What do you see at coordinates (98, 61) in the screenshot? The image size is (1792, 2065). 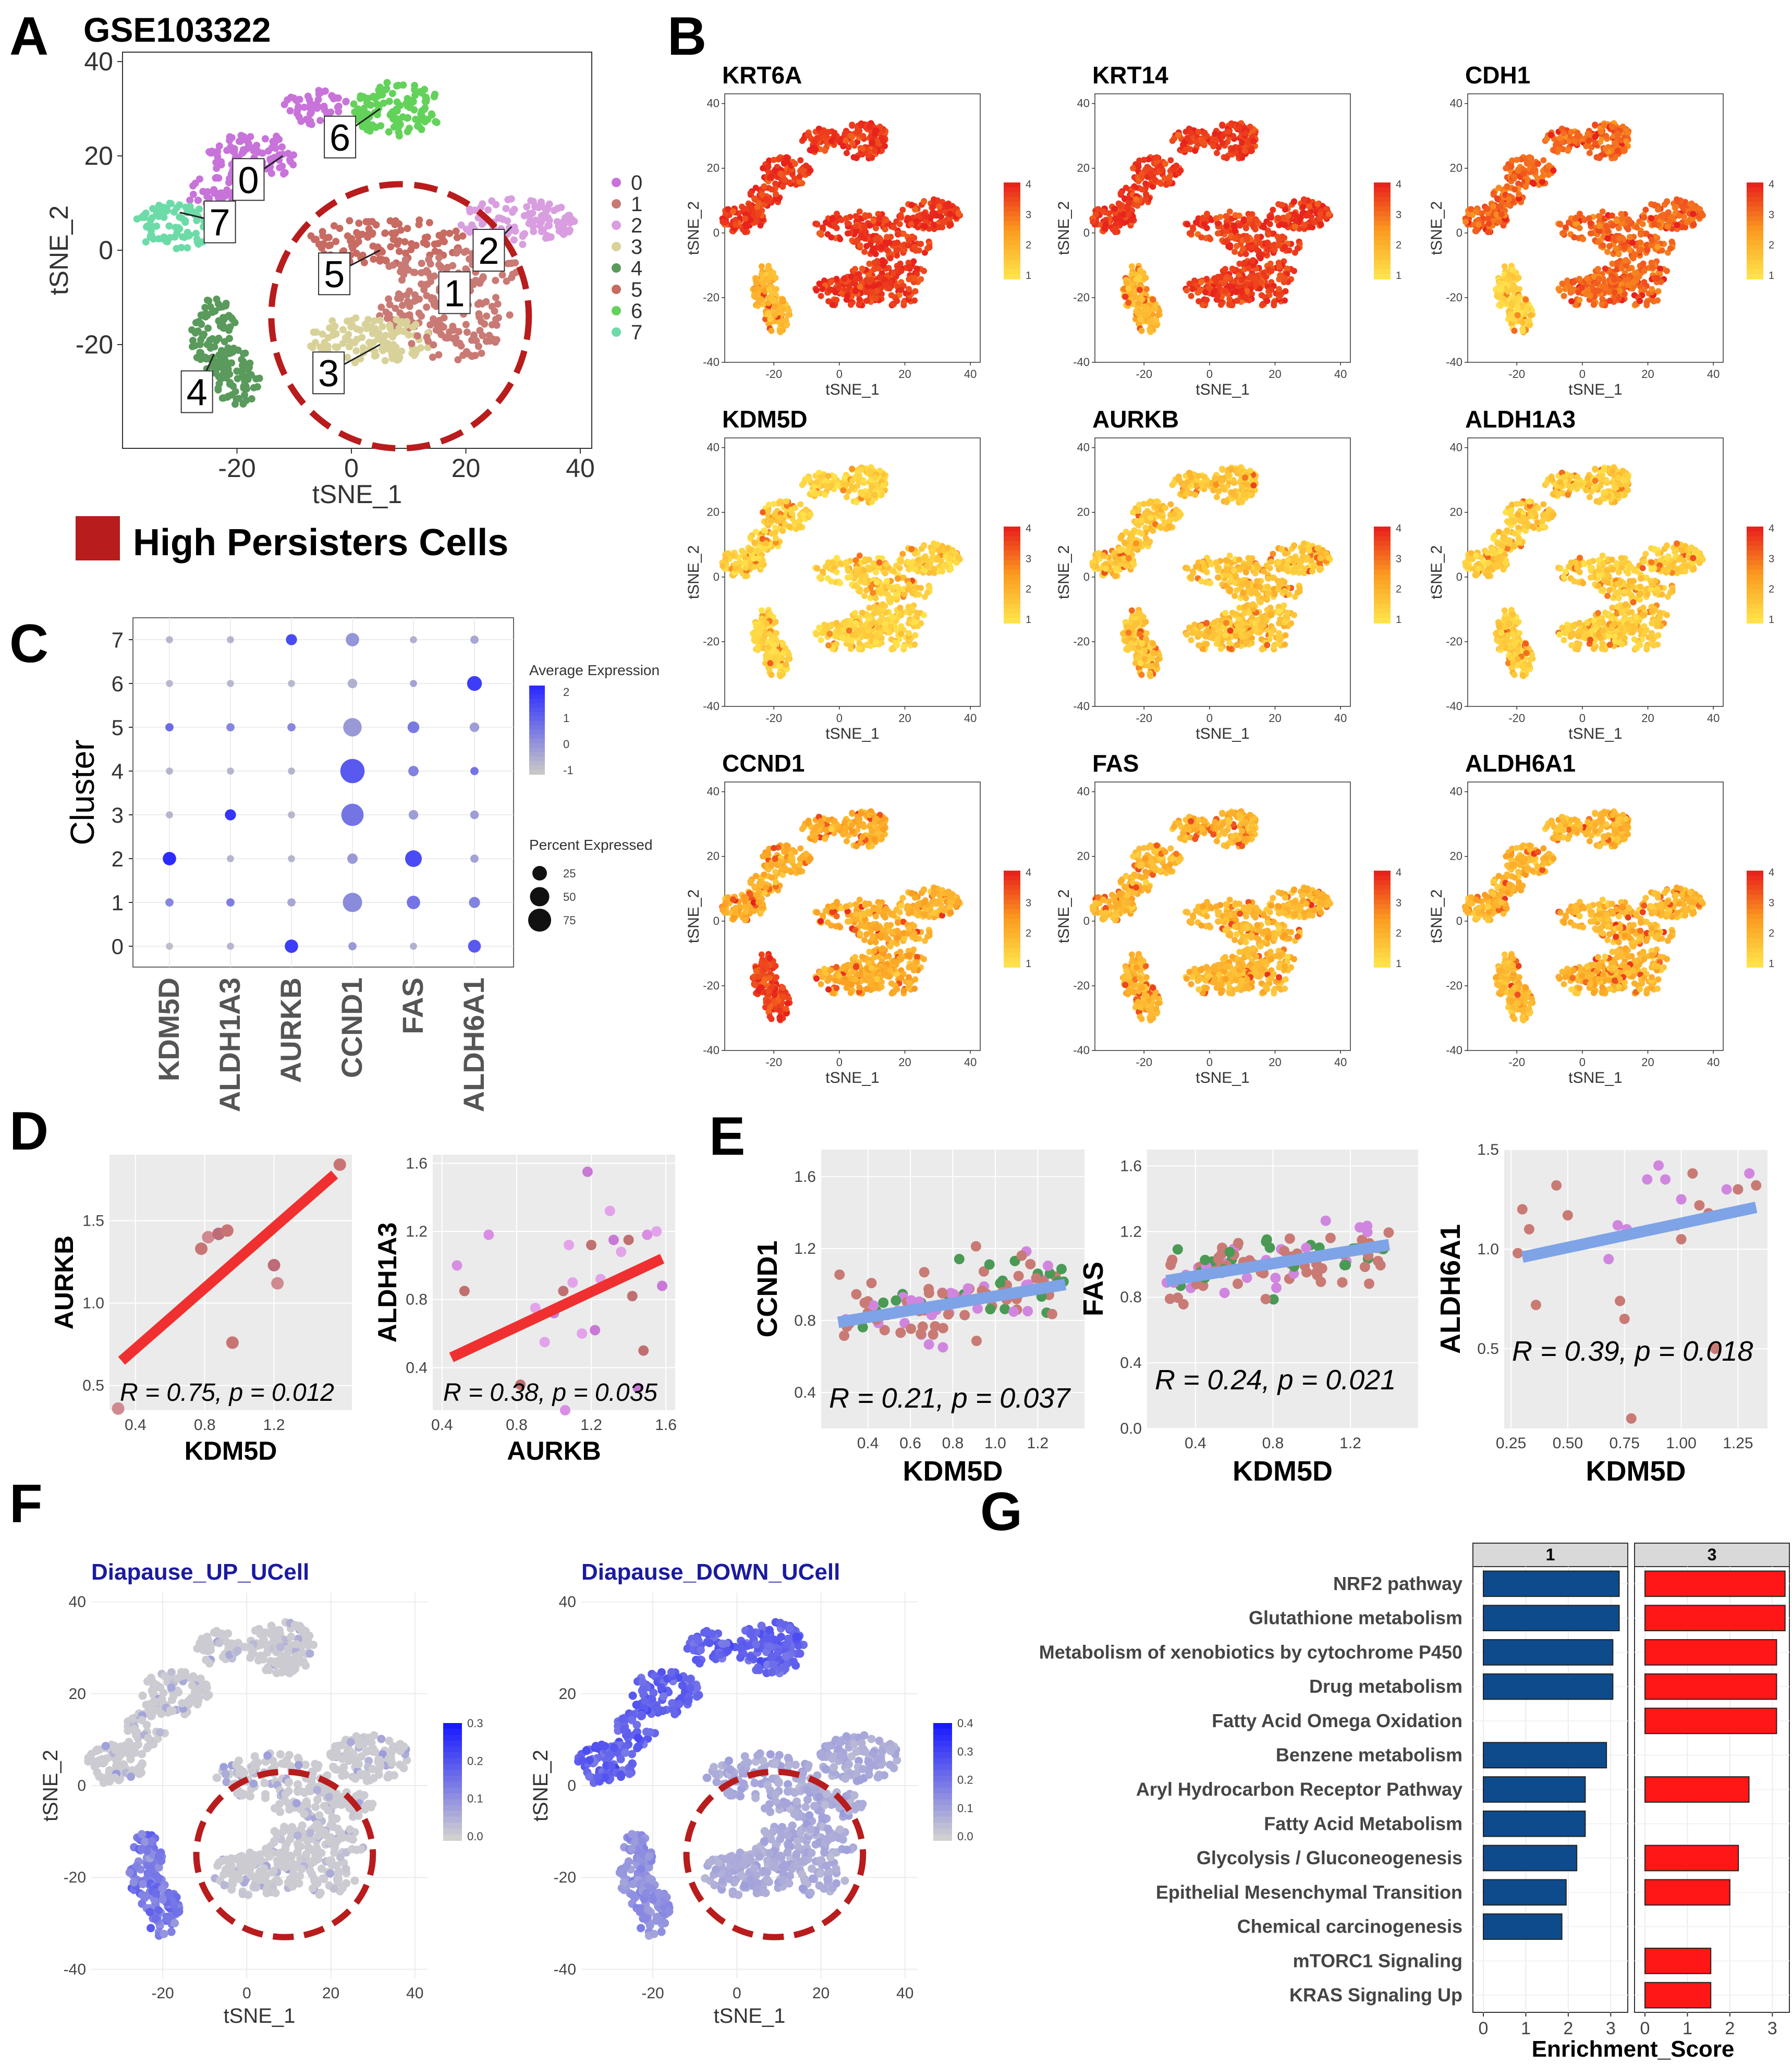 I see `y-tick-label: 40` at bounding box center [98, 61].